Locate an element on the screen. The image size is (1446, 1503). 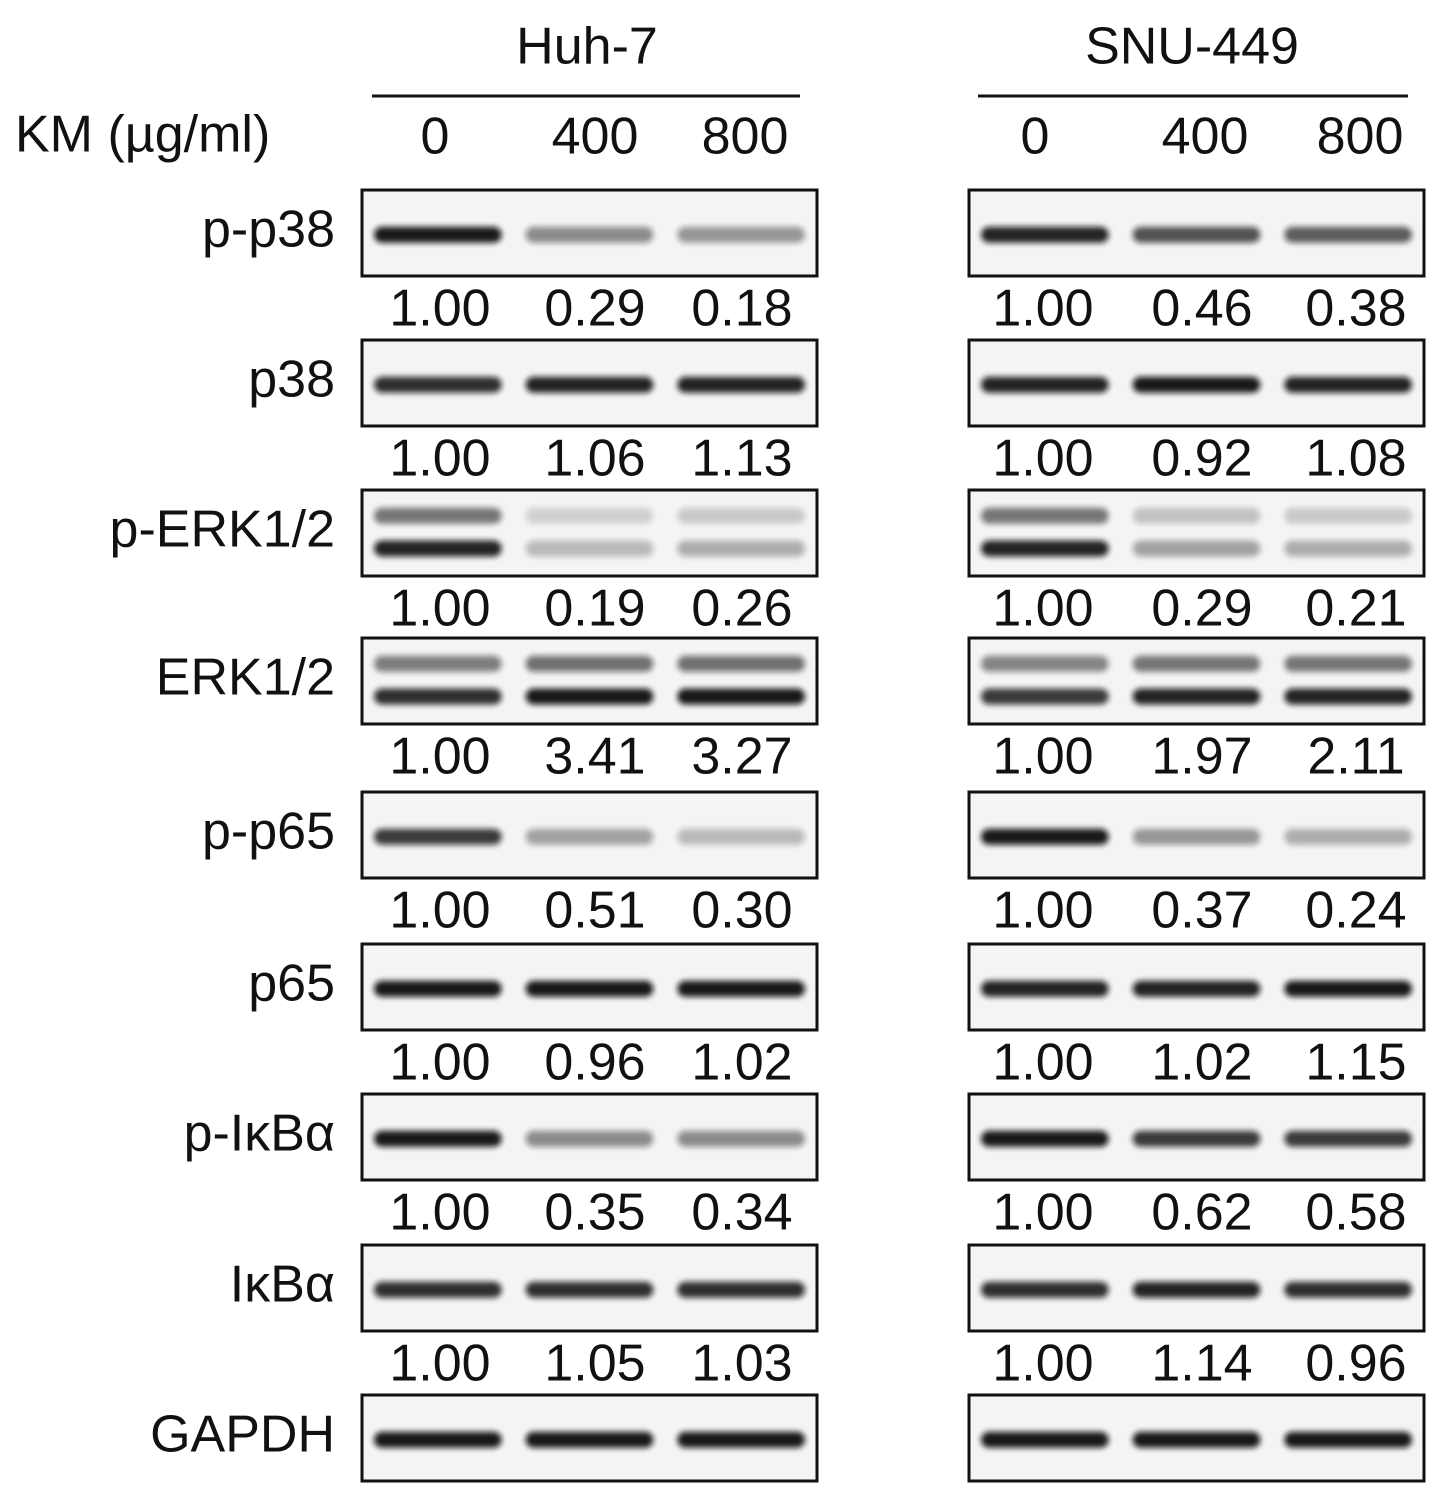
quant-value: 2.11 is located at coordinates (1355, 757).